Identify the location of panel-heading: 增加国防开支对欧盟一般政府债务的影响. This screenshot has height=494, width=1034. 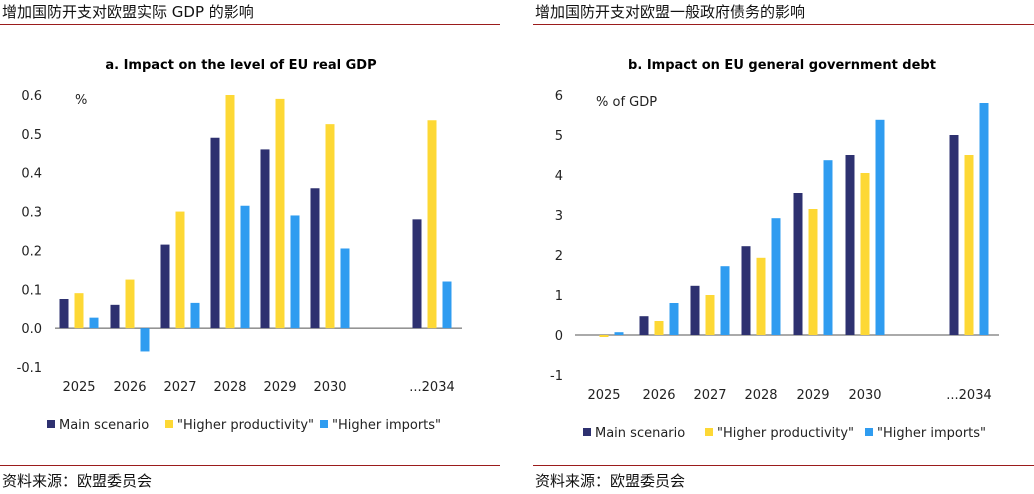
(670, 12).